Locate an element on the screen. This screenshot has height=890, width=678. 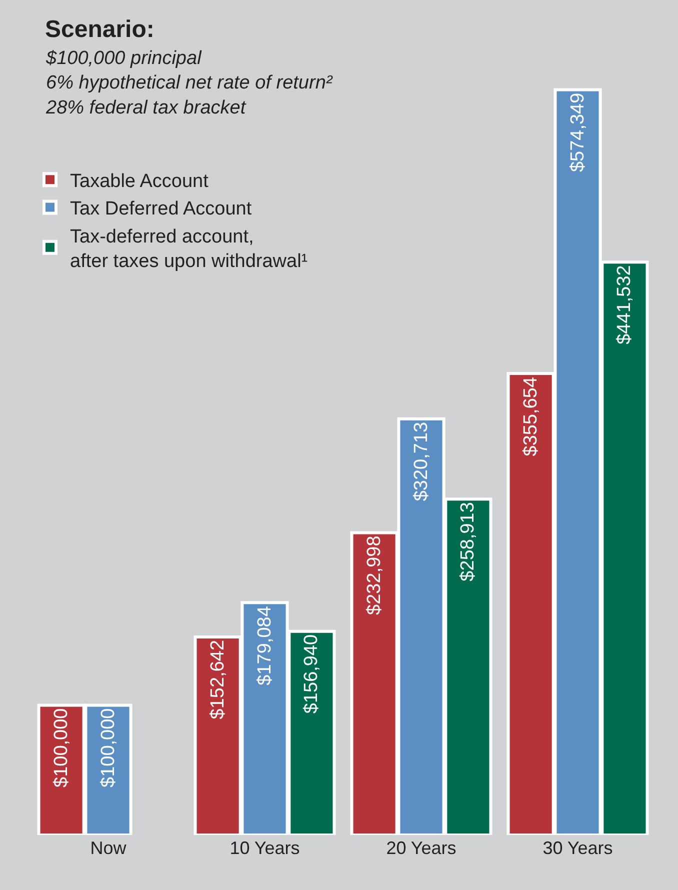
data-label: $156,940 is located at coordinates (311, 674).